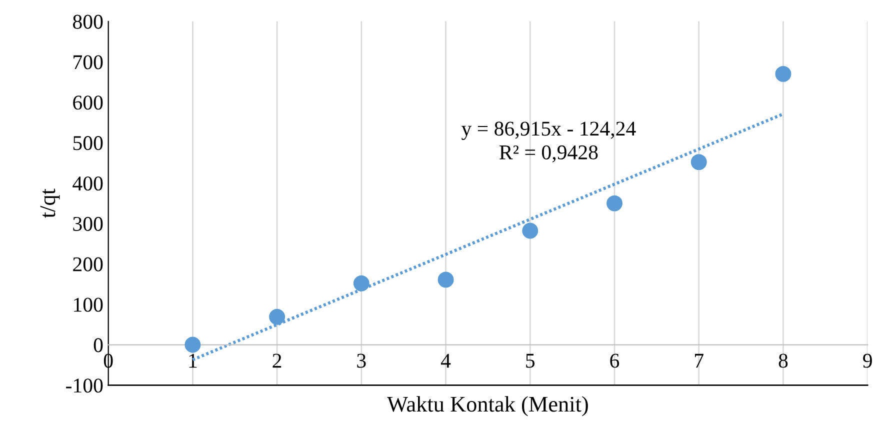  I want to click on x-tick-label: 2, so click(277, 361).